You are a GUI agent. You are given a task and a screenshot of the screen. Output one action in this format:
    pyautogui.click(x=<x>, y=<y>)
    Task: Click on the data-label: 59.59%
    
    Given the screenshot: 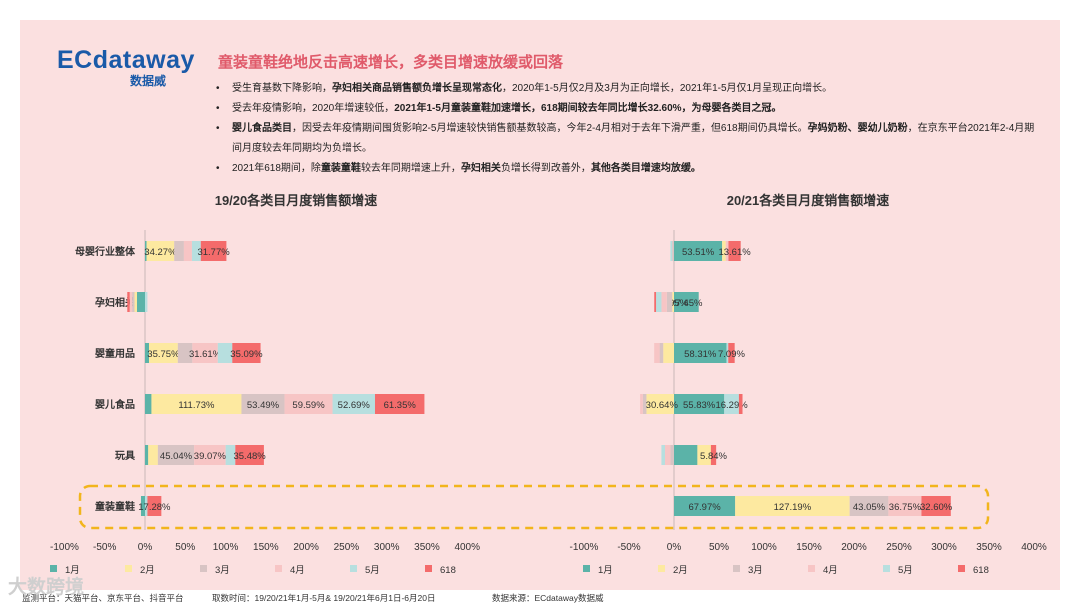 What is the action you would take?
    pyautogui.click(x=308, y=405)
    